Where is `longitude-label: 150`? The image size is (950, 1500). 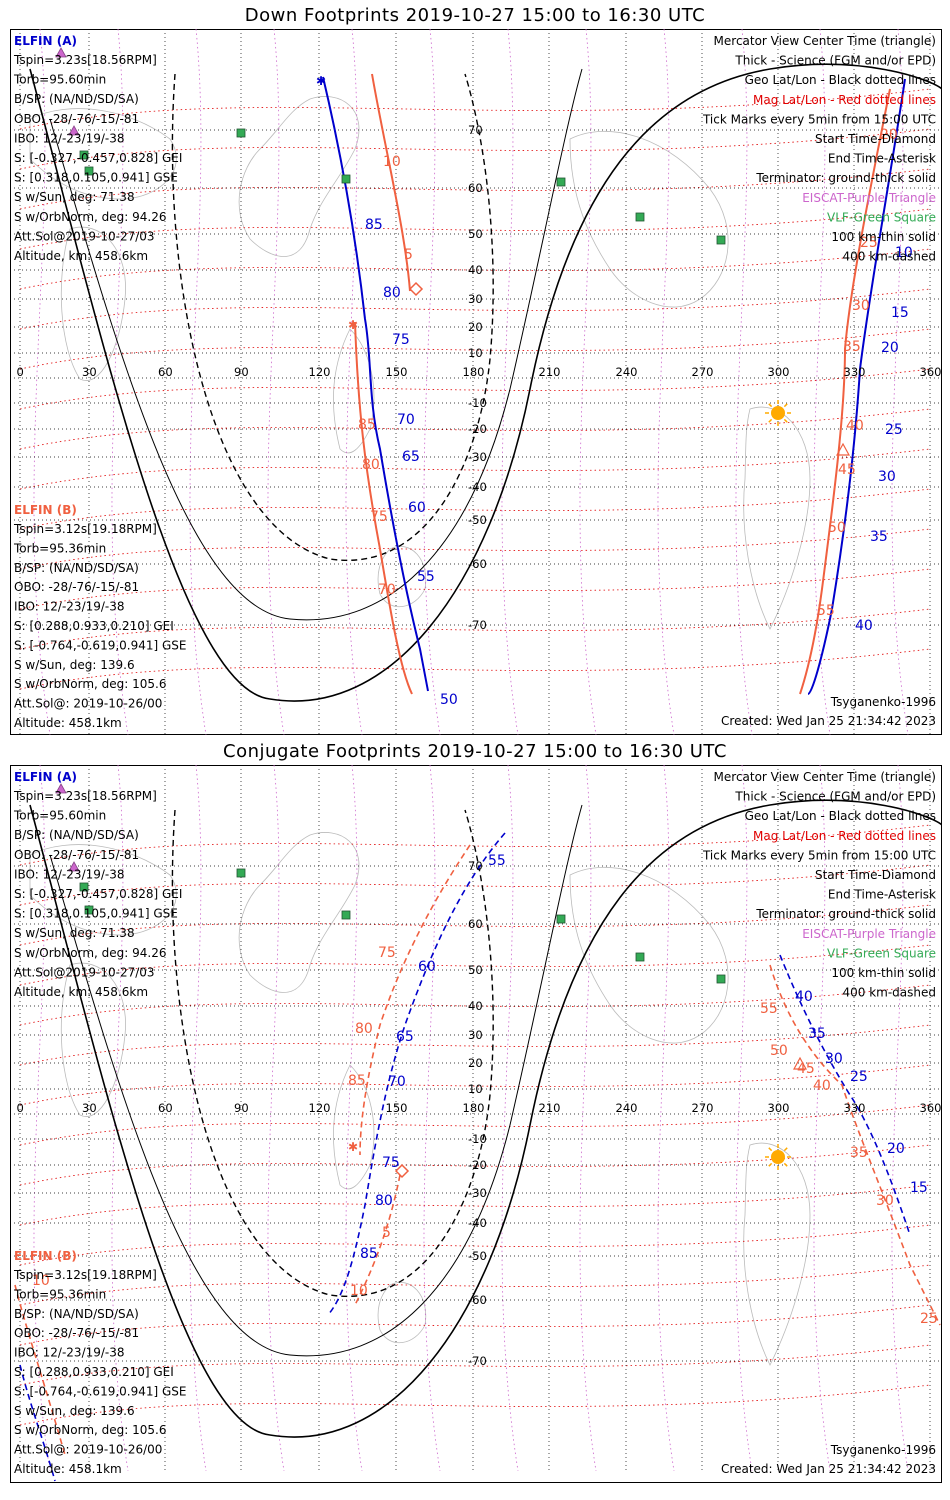 longitude-label: 150 is located at coordinates (397, 372).